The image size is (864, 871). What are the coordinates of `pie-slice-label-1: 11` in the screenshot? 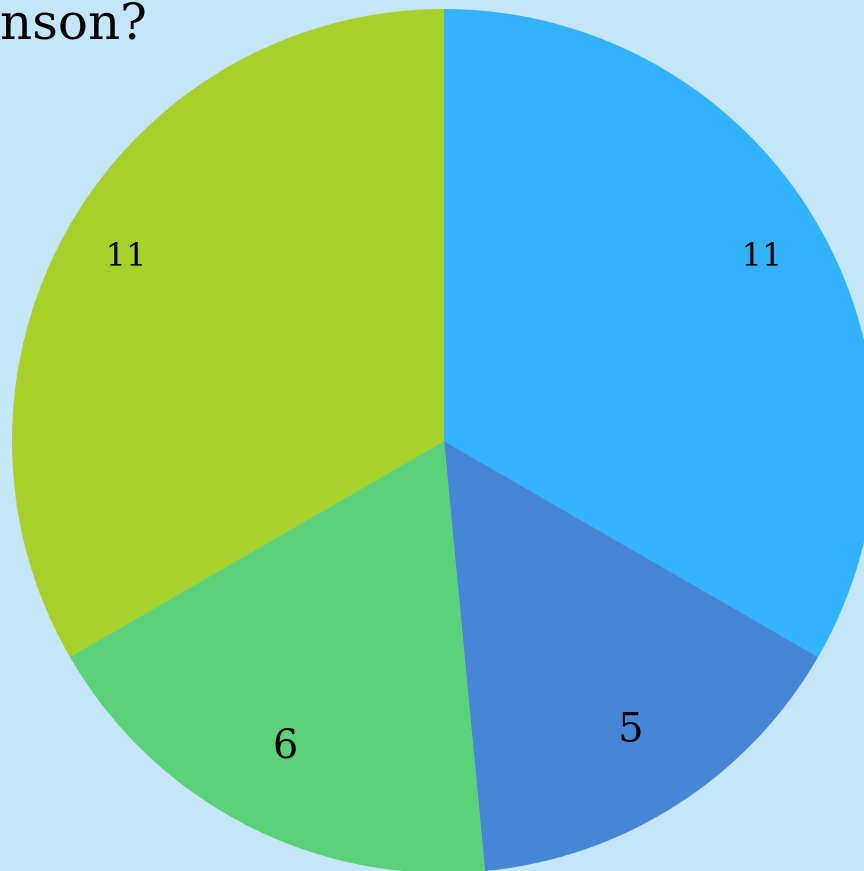 It's located at (762, 255).